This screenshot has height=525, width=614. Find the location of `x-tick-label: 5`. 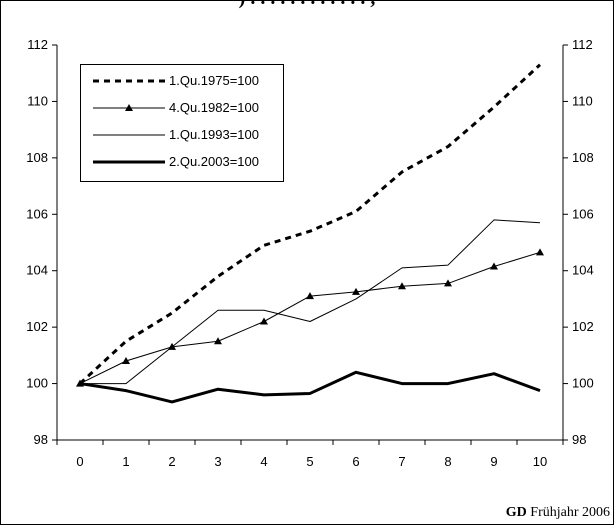

x-tick-label: 5 is located at coordinates (309, 461).